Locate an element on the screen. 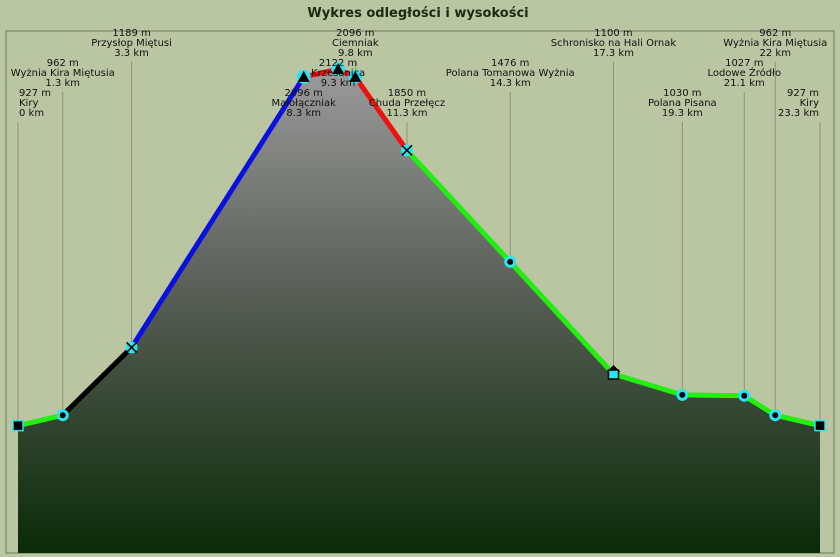  chart-title: Wykres odległości i wysokości is located at coordinates (417, 13).